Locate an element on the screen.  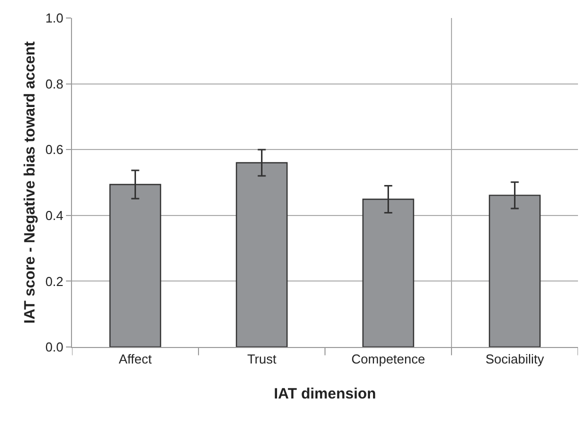
y-axis-title: IAT score - Negative bias toward accent is located at coordinates (30, 182).